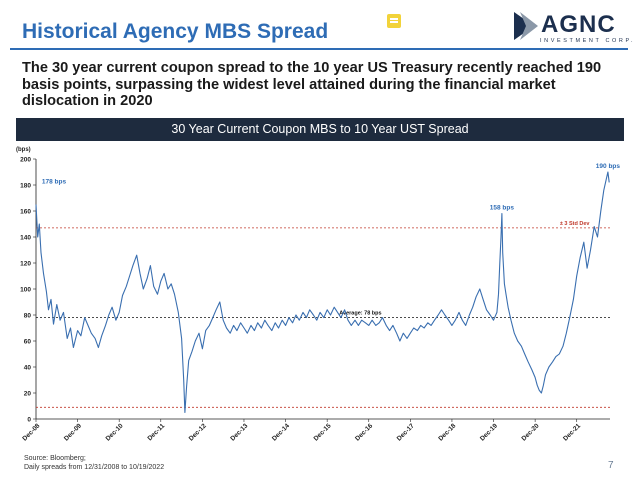 This screenshot has width=640, height=478. What do you see at coordinates (28, 341) in the screenshot?
I see `y-tick-label: 60` at bounding box center [28, 341].